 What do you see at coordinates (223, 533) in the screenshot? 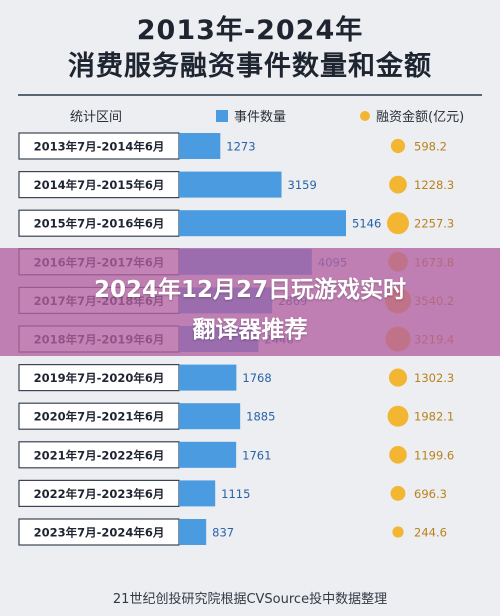
I see `count-value-label: 837` at bounding box center [223, 533].